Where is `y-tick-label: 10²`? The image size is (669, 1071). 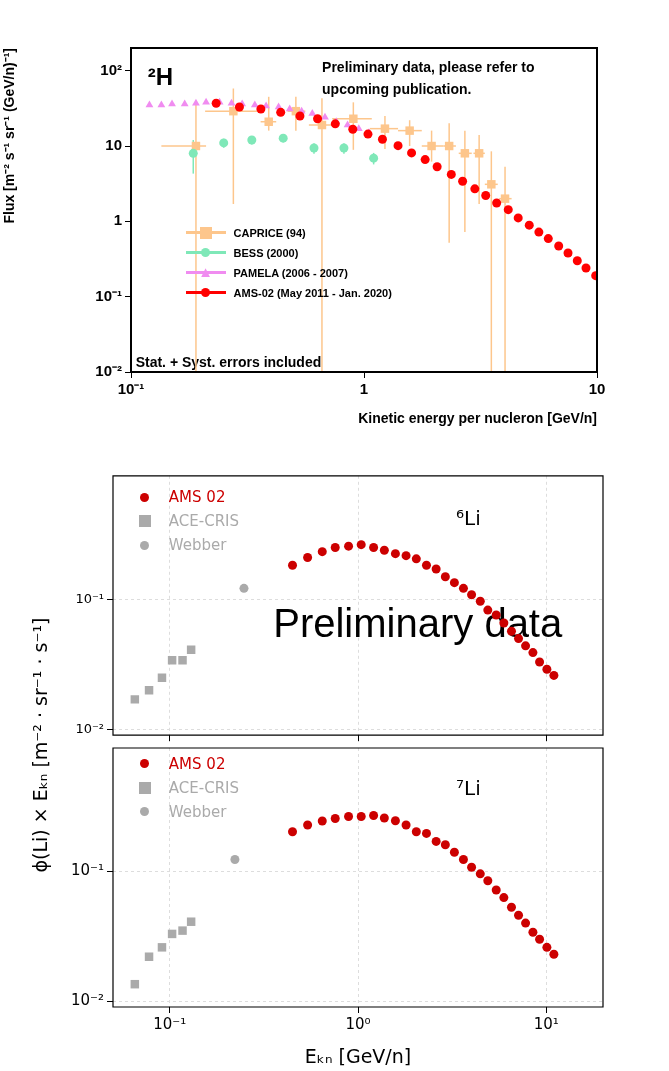 y-tick-label: 10² is located at coordinates (111, 69).